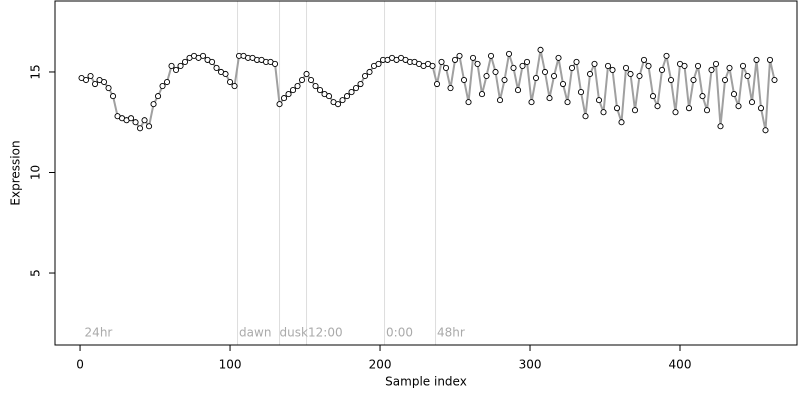 This screenshot has height=400, width=800. What do you see at coordinates (380, 365) in the screenshot?
I see `x-tick-label: 200` at bounding box center [380, 365].